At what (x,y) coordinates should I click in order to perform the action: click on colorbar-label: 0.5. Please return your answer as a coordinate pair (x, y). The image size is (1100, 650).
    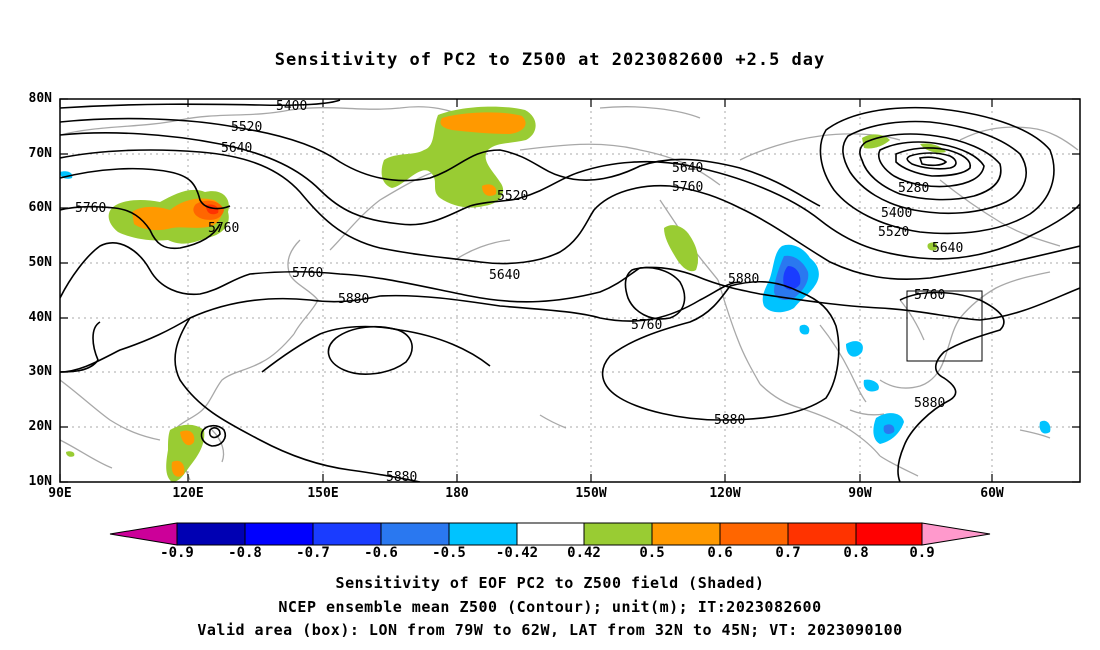
    Looking at the image, I should click on (652, 553).